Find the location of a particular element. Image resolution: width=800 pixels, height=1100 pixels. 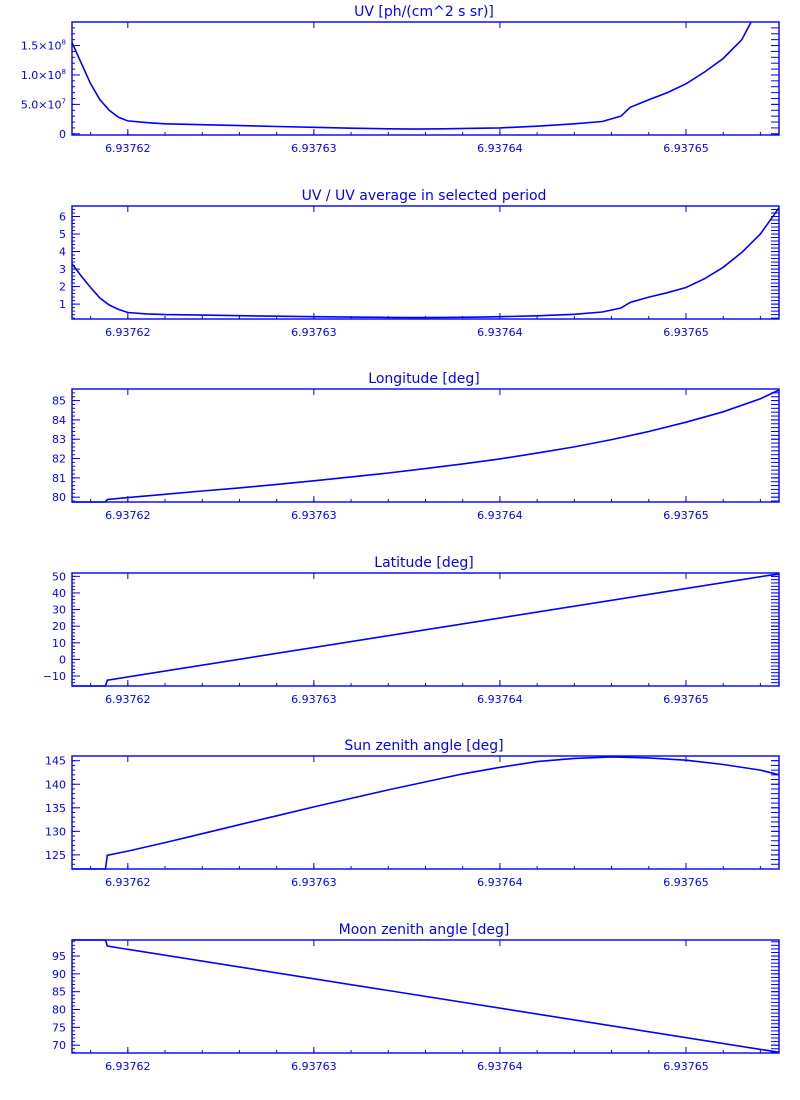

y-axis-tick-labels: 70 75 80 85 90 95 is located at coordinates (59, 1001).